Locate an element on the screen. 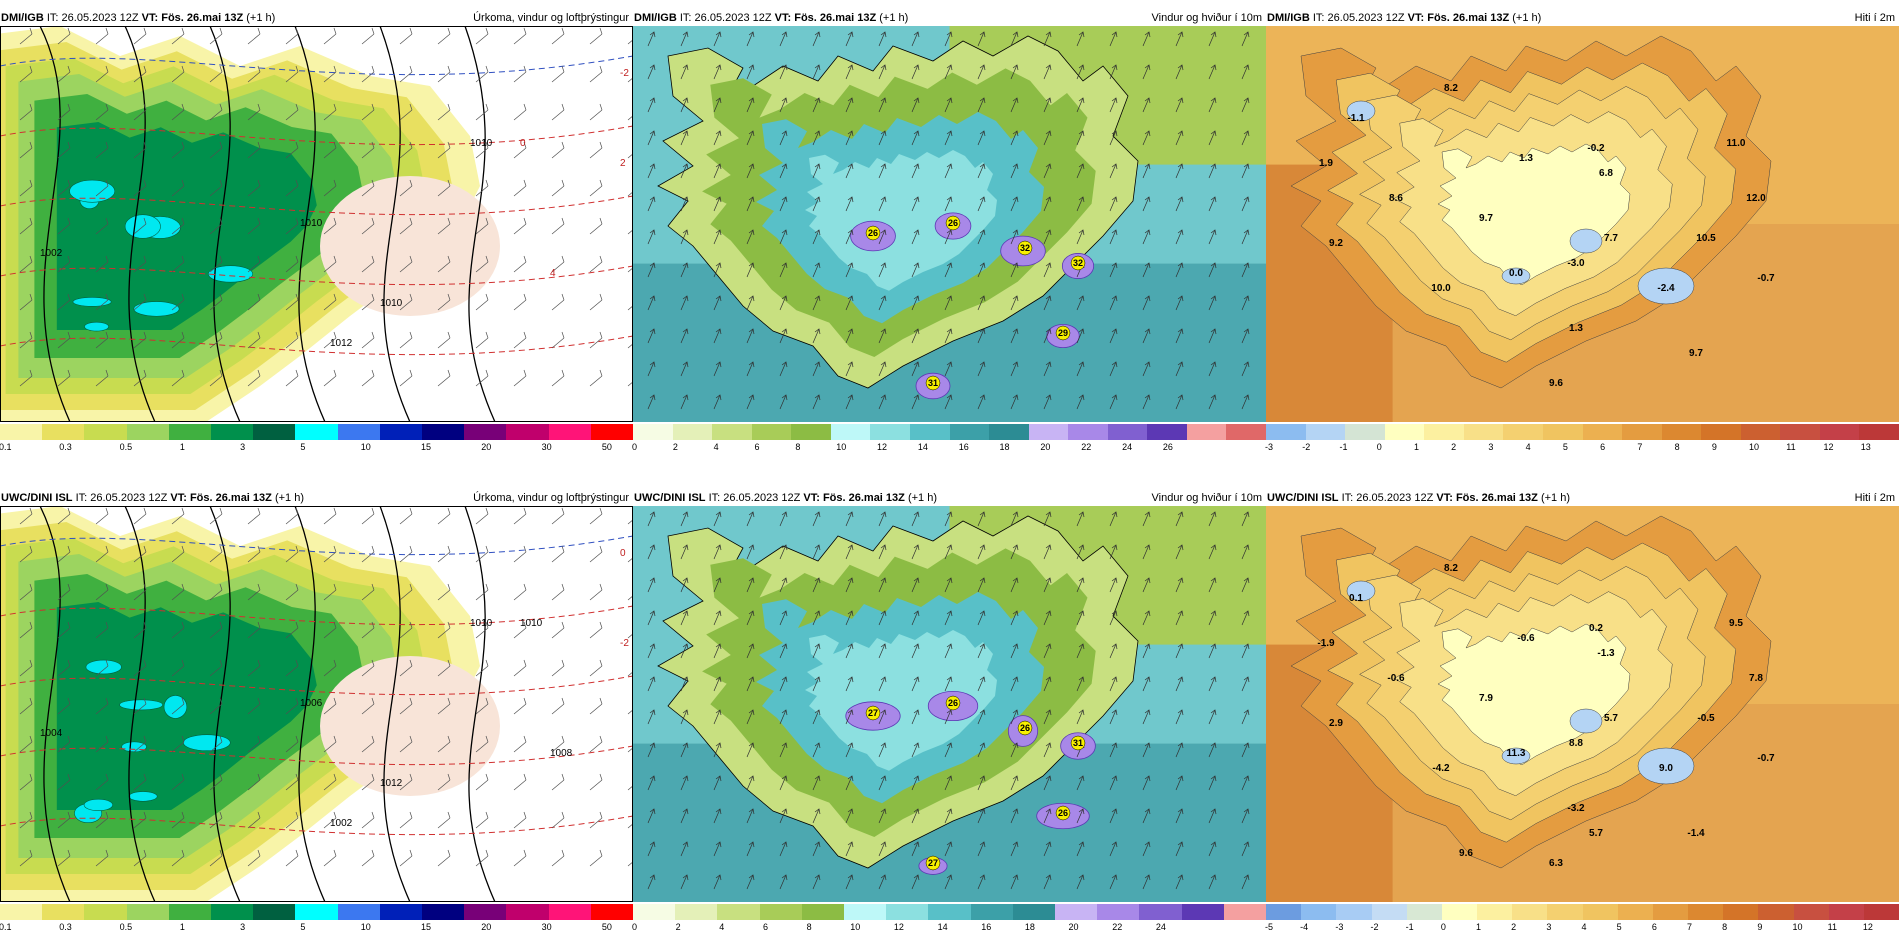 The width and height of the screenshot is (1900, 950). gust-value-label: 27 is located at coordinates (873, 713).